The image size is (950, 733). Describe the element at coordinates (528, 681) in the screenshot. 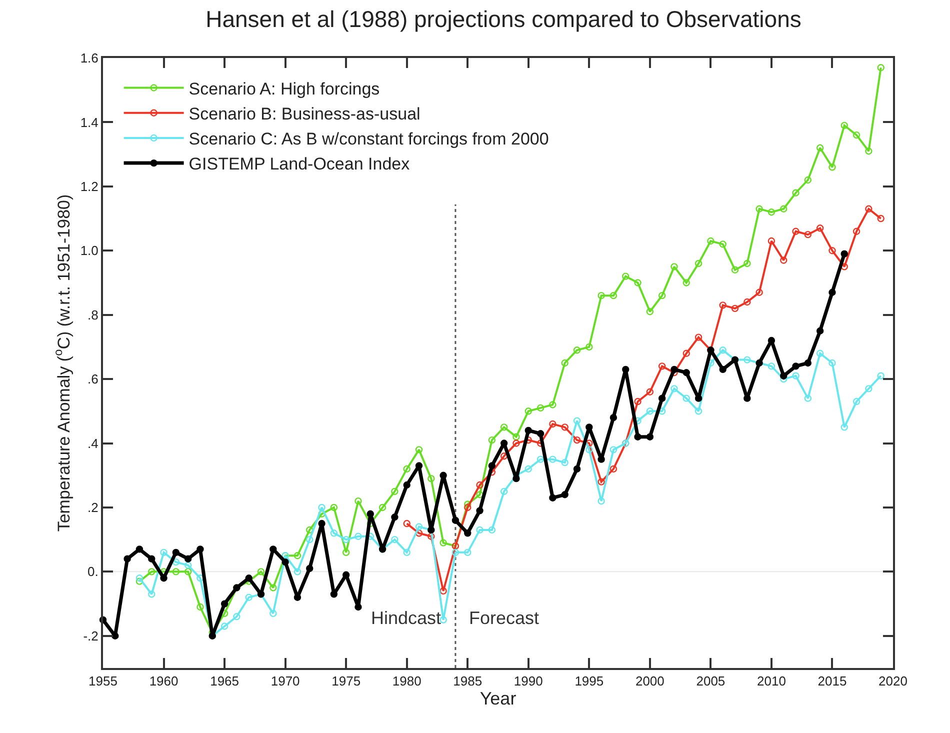

I see `x-tick-label: 1990` at that location.